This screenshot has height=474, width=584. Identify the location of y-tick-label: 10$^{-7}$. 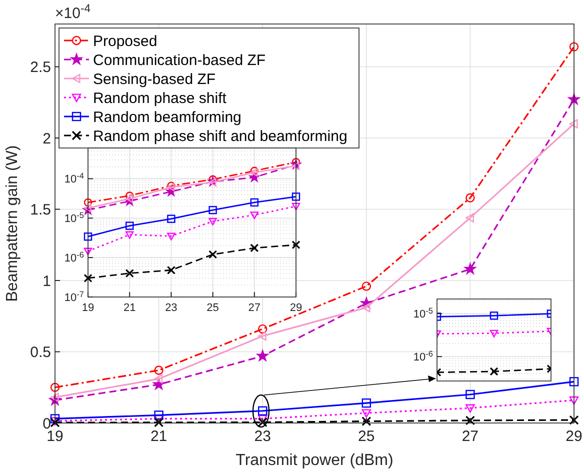
(74, 296).